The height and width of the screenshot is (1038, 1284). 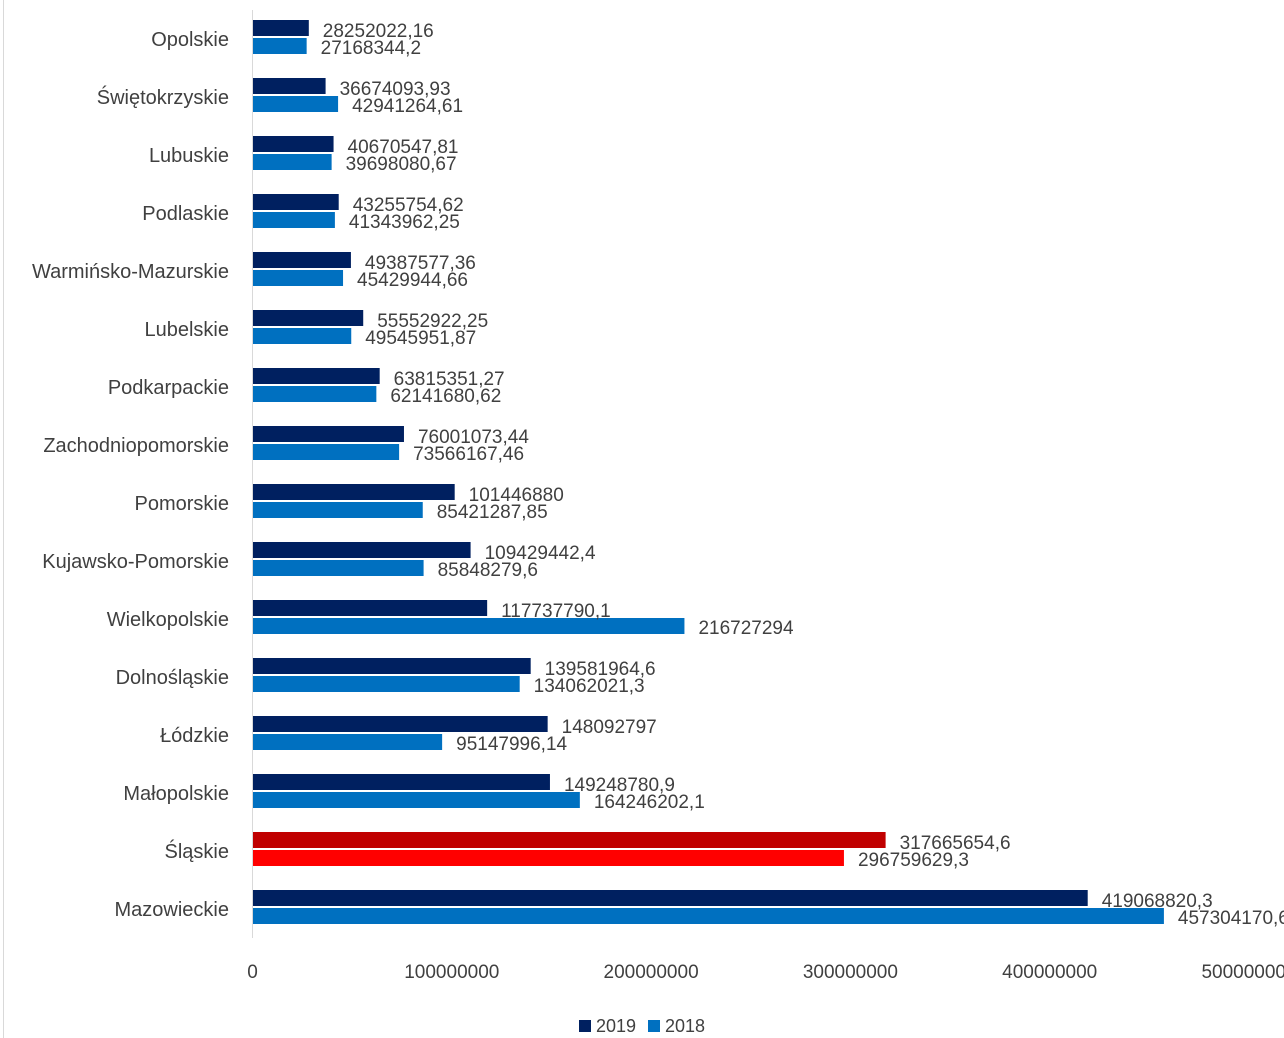 What do you see at coordinates (293, 220) in the screenshot?
I see `bar-2018-podlaskie` at bounding box center [293, 220].